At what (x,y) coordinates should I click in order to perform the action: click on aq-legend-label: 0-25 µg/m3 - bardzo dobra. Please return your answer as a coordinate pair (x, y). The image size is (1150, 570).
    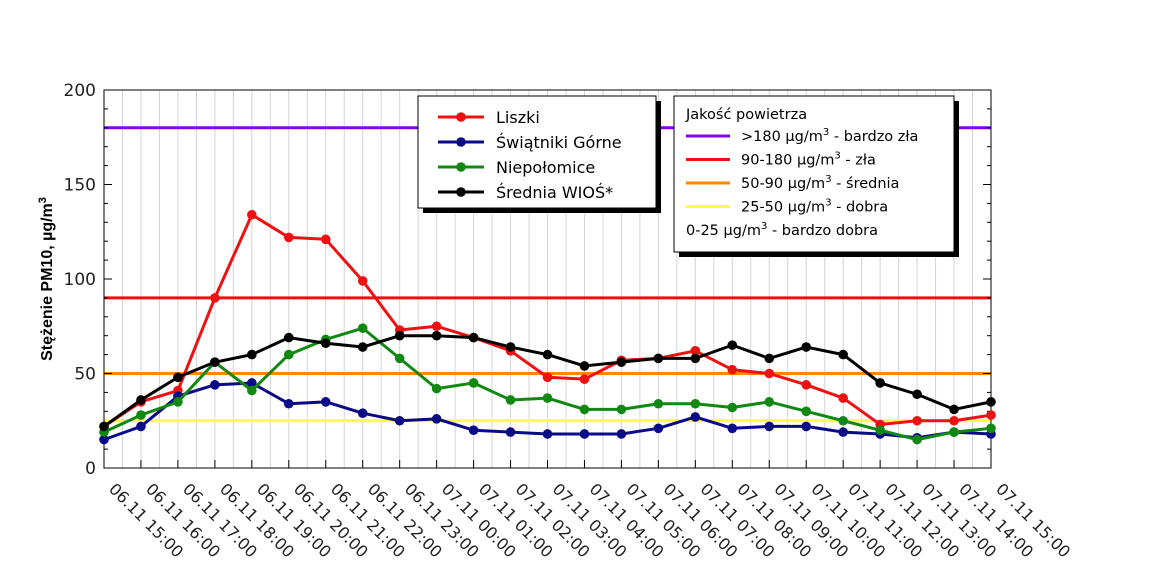
    Looking at the image, I should click on (782, 230).